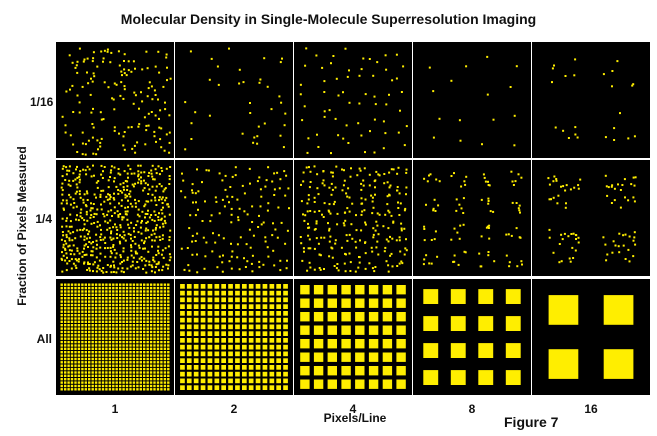 The height and width of the screenshot is (436, 657). What do you see at coordinates (472, 218) in the screenshot?
I see `image-panel-1-4-x8` at bounding box center [472, 218].